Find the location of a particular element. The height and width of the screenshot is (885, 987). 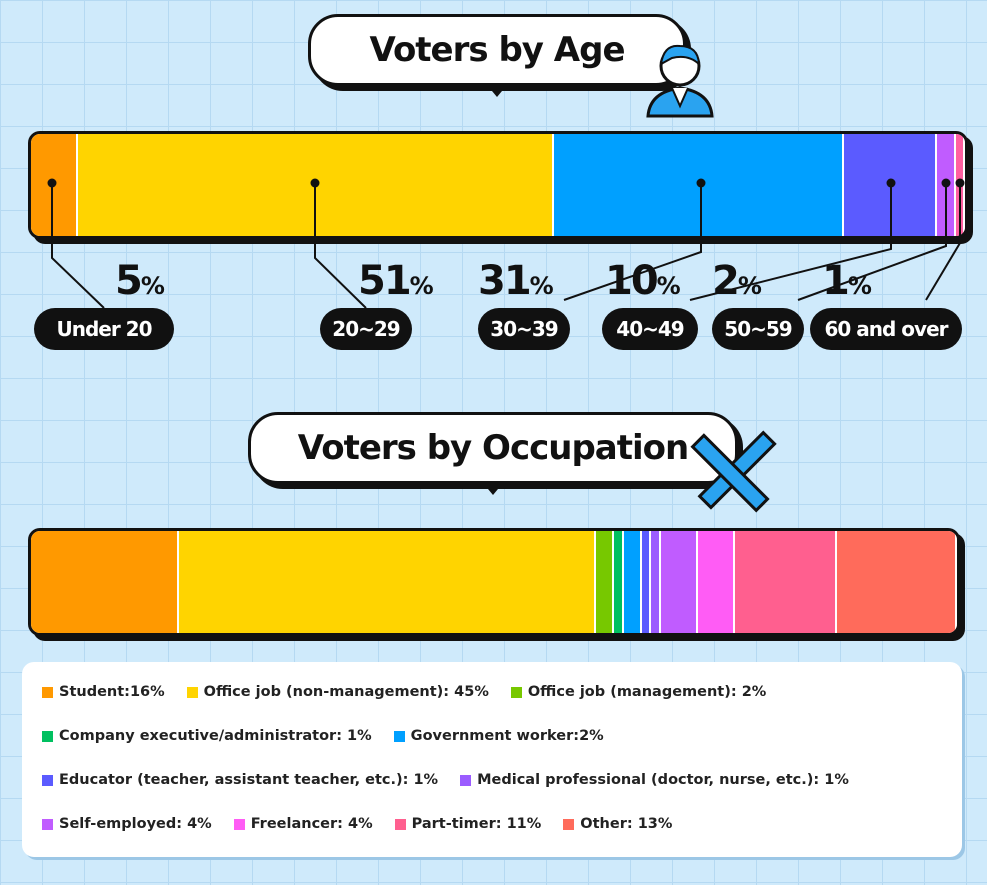

legend-item: Self-employed: 4% is located at coordinates (127, 824).